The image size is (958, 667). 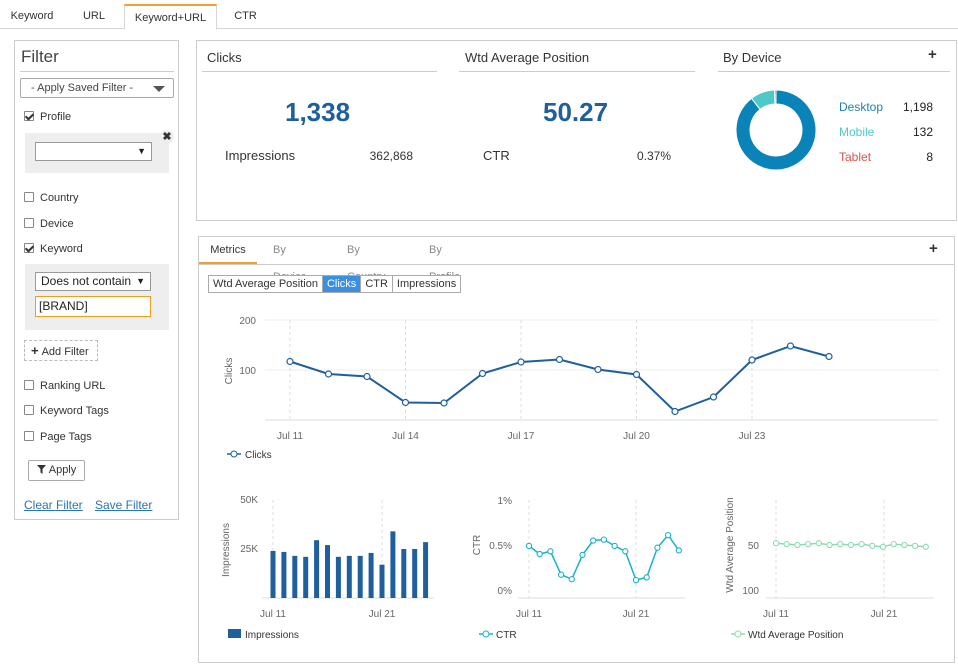 What do you see at coordinates (29, 116) in the screenshot?
I see `profile-checkbox` at bounding box center [29, 116].